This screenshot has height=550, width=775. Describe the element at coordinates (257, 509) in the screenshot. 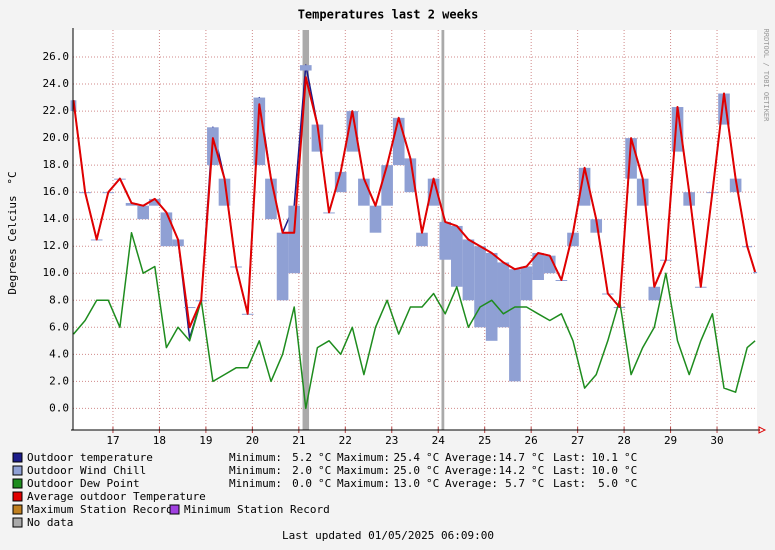

I see `legend-label: Minimum Station Record` at that location.